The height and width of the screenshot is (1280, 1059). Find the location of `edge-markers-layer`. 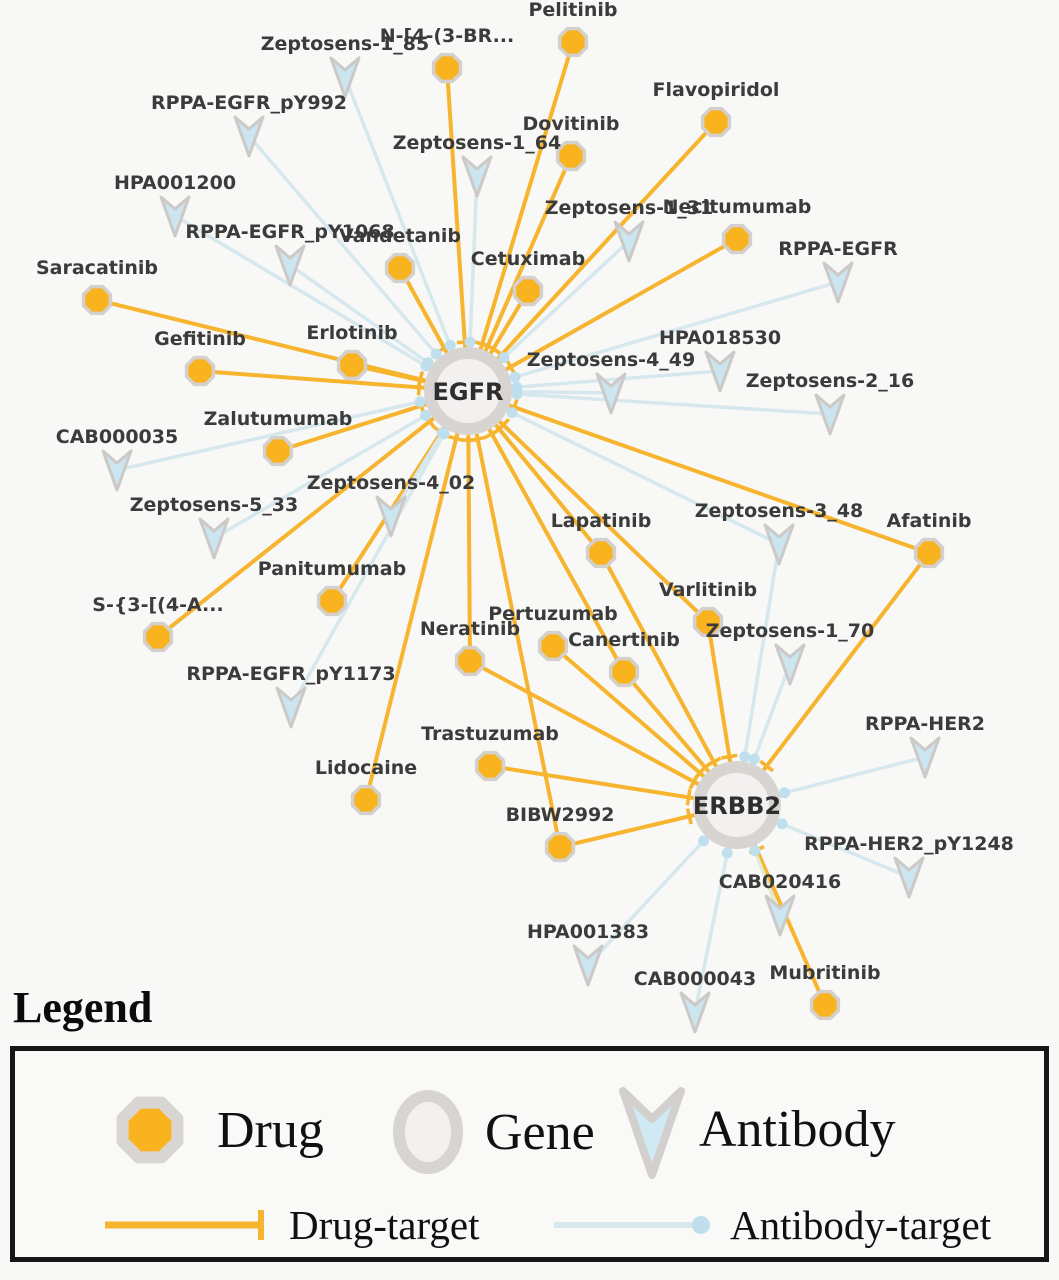

edge-markers-layer is located at coordinates (602, 597).